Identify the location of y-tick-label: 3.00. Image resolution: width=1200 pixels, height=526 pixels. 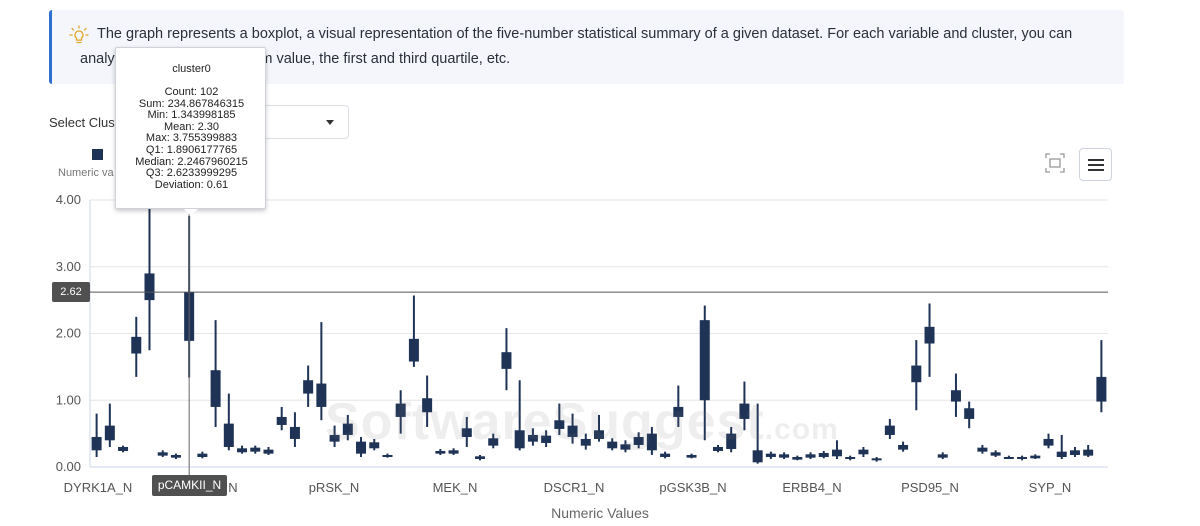
(68, 266).